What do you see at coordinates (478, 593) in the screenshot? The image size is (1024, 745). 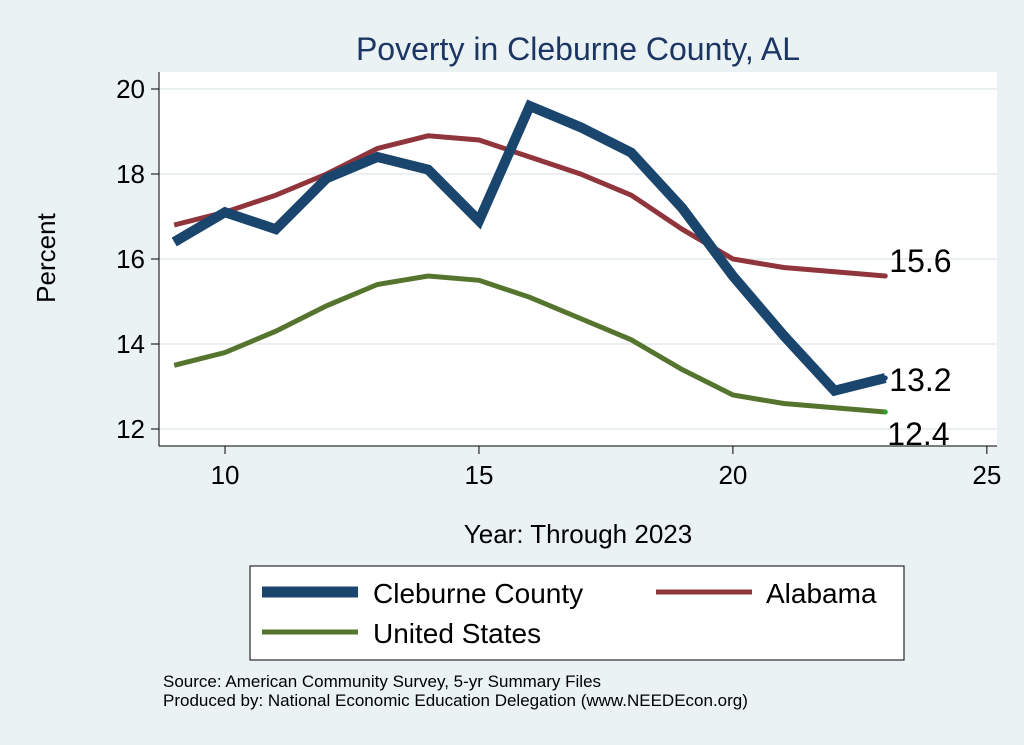 I see `legend-label-cleburne-county: Cleburne County` at bounding box center [478, 593].